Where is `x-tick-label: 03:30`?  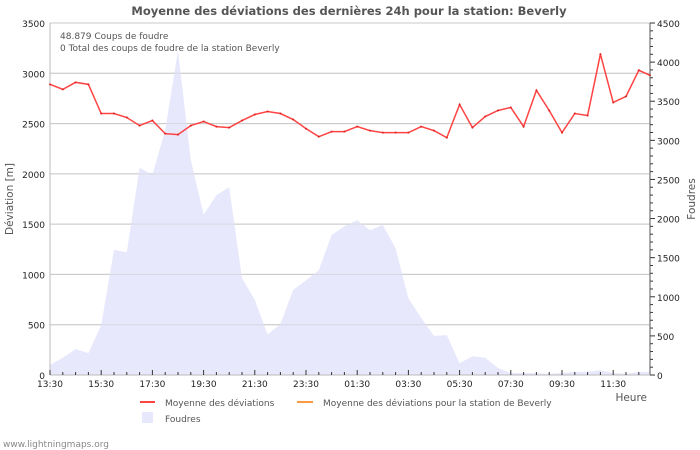
x-tick-label: 03:30 is located at coordinates (408, 385).